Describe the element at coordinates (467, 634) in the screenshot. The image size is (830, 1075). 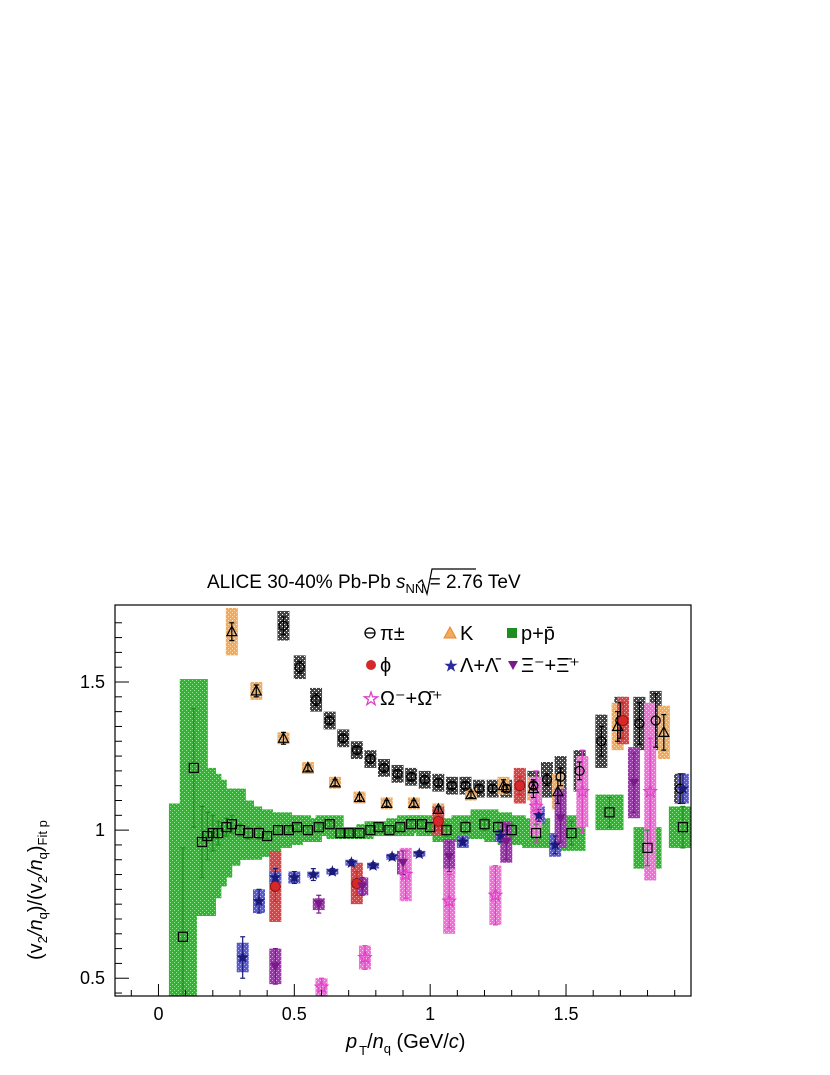
I see `legend-label-kaon: K` at that location.